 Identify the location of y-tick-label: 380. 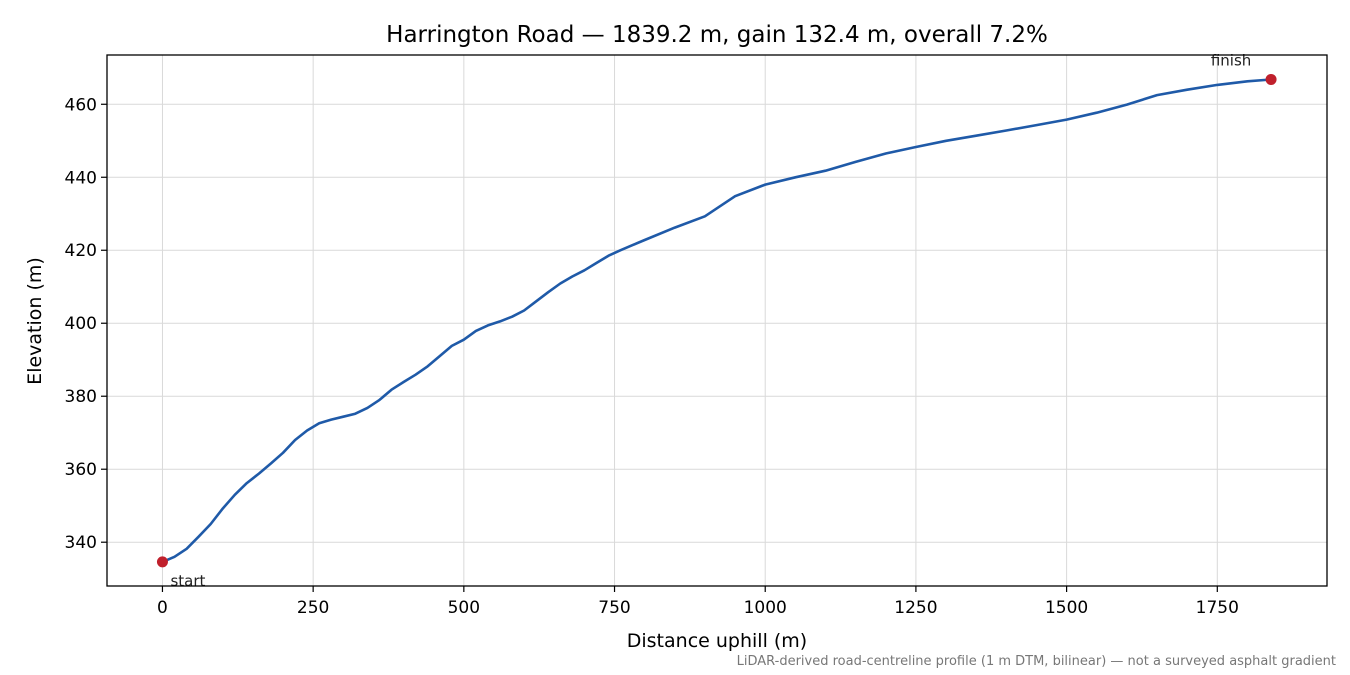
(81, 397).